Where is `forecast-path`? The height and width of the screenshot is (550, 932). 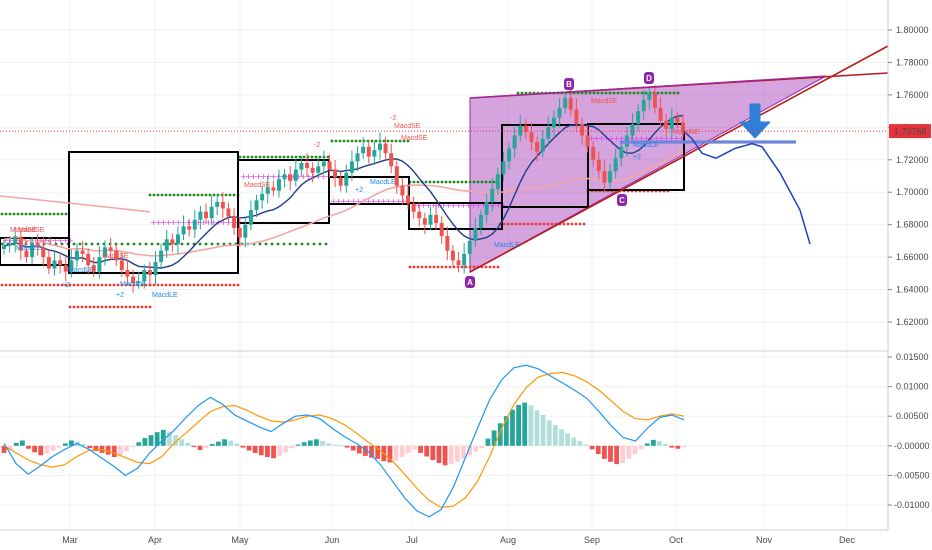
forecast-path is located at coordinates (746, 187).